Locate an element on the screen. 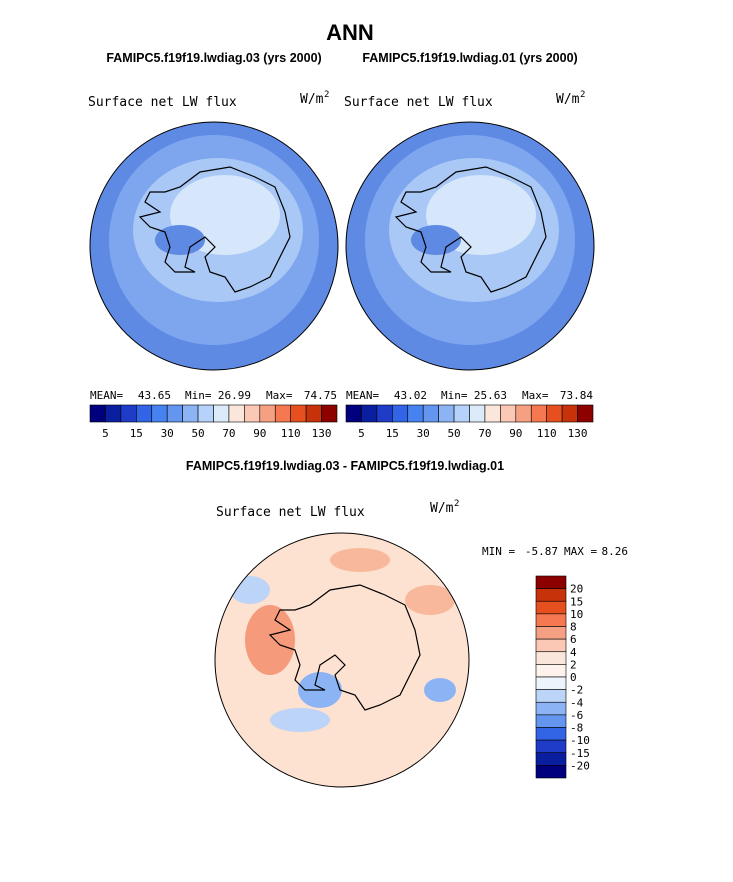  title: ANN is located at coordinates (350, 32).